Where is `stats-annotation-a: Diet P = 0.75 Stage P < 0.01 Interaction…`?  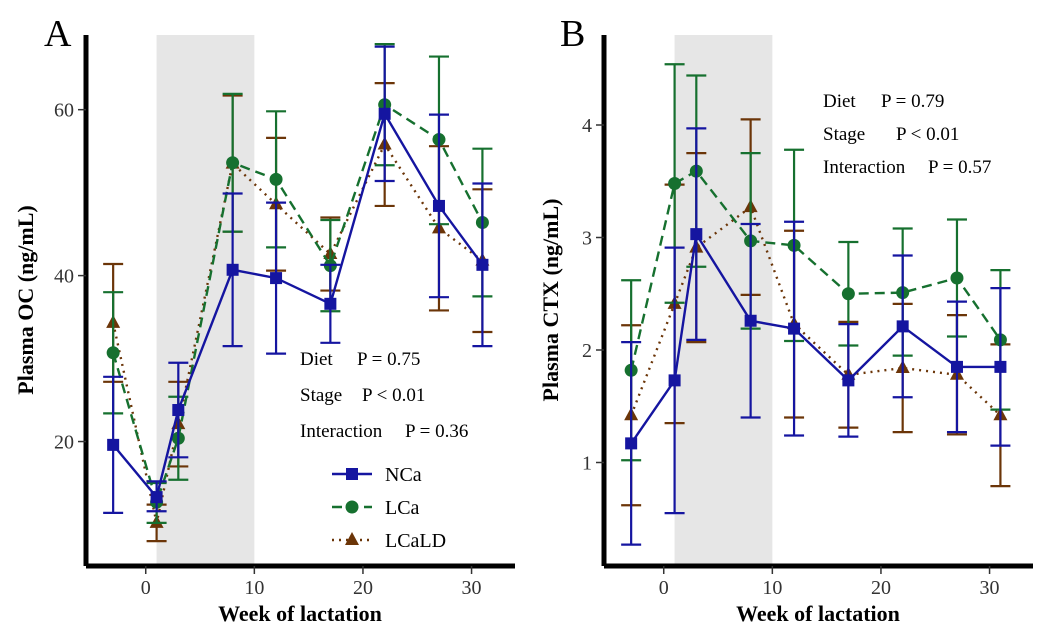
stats-annotation-a: Diet P = 0.75 Stage P < 0.01 Interaction… is located at coordinates (384, 395).